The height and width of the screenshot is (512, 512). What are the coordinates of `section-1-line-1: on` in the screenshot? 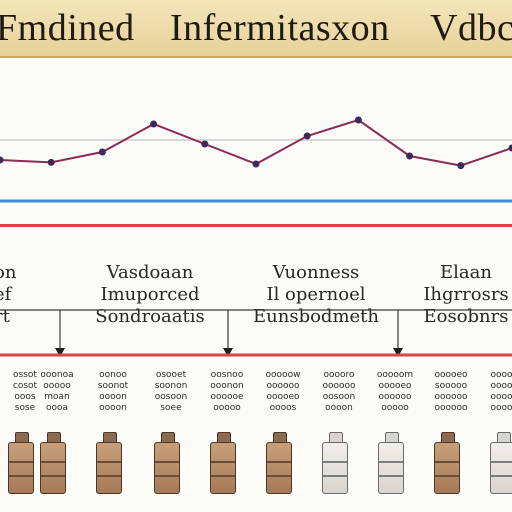 It's located at (8, 272).